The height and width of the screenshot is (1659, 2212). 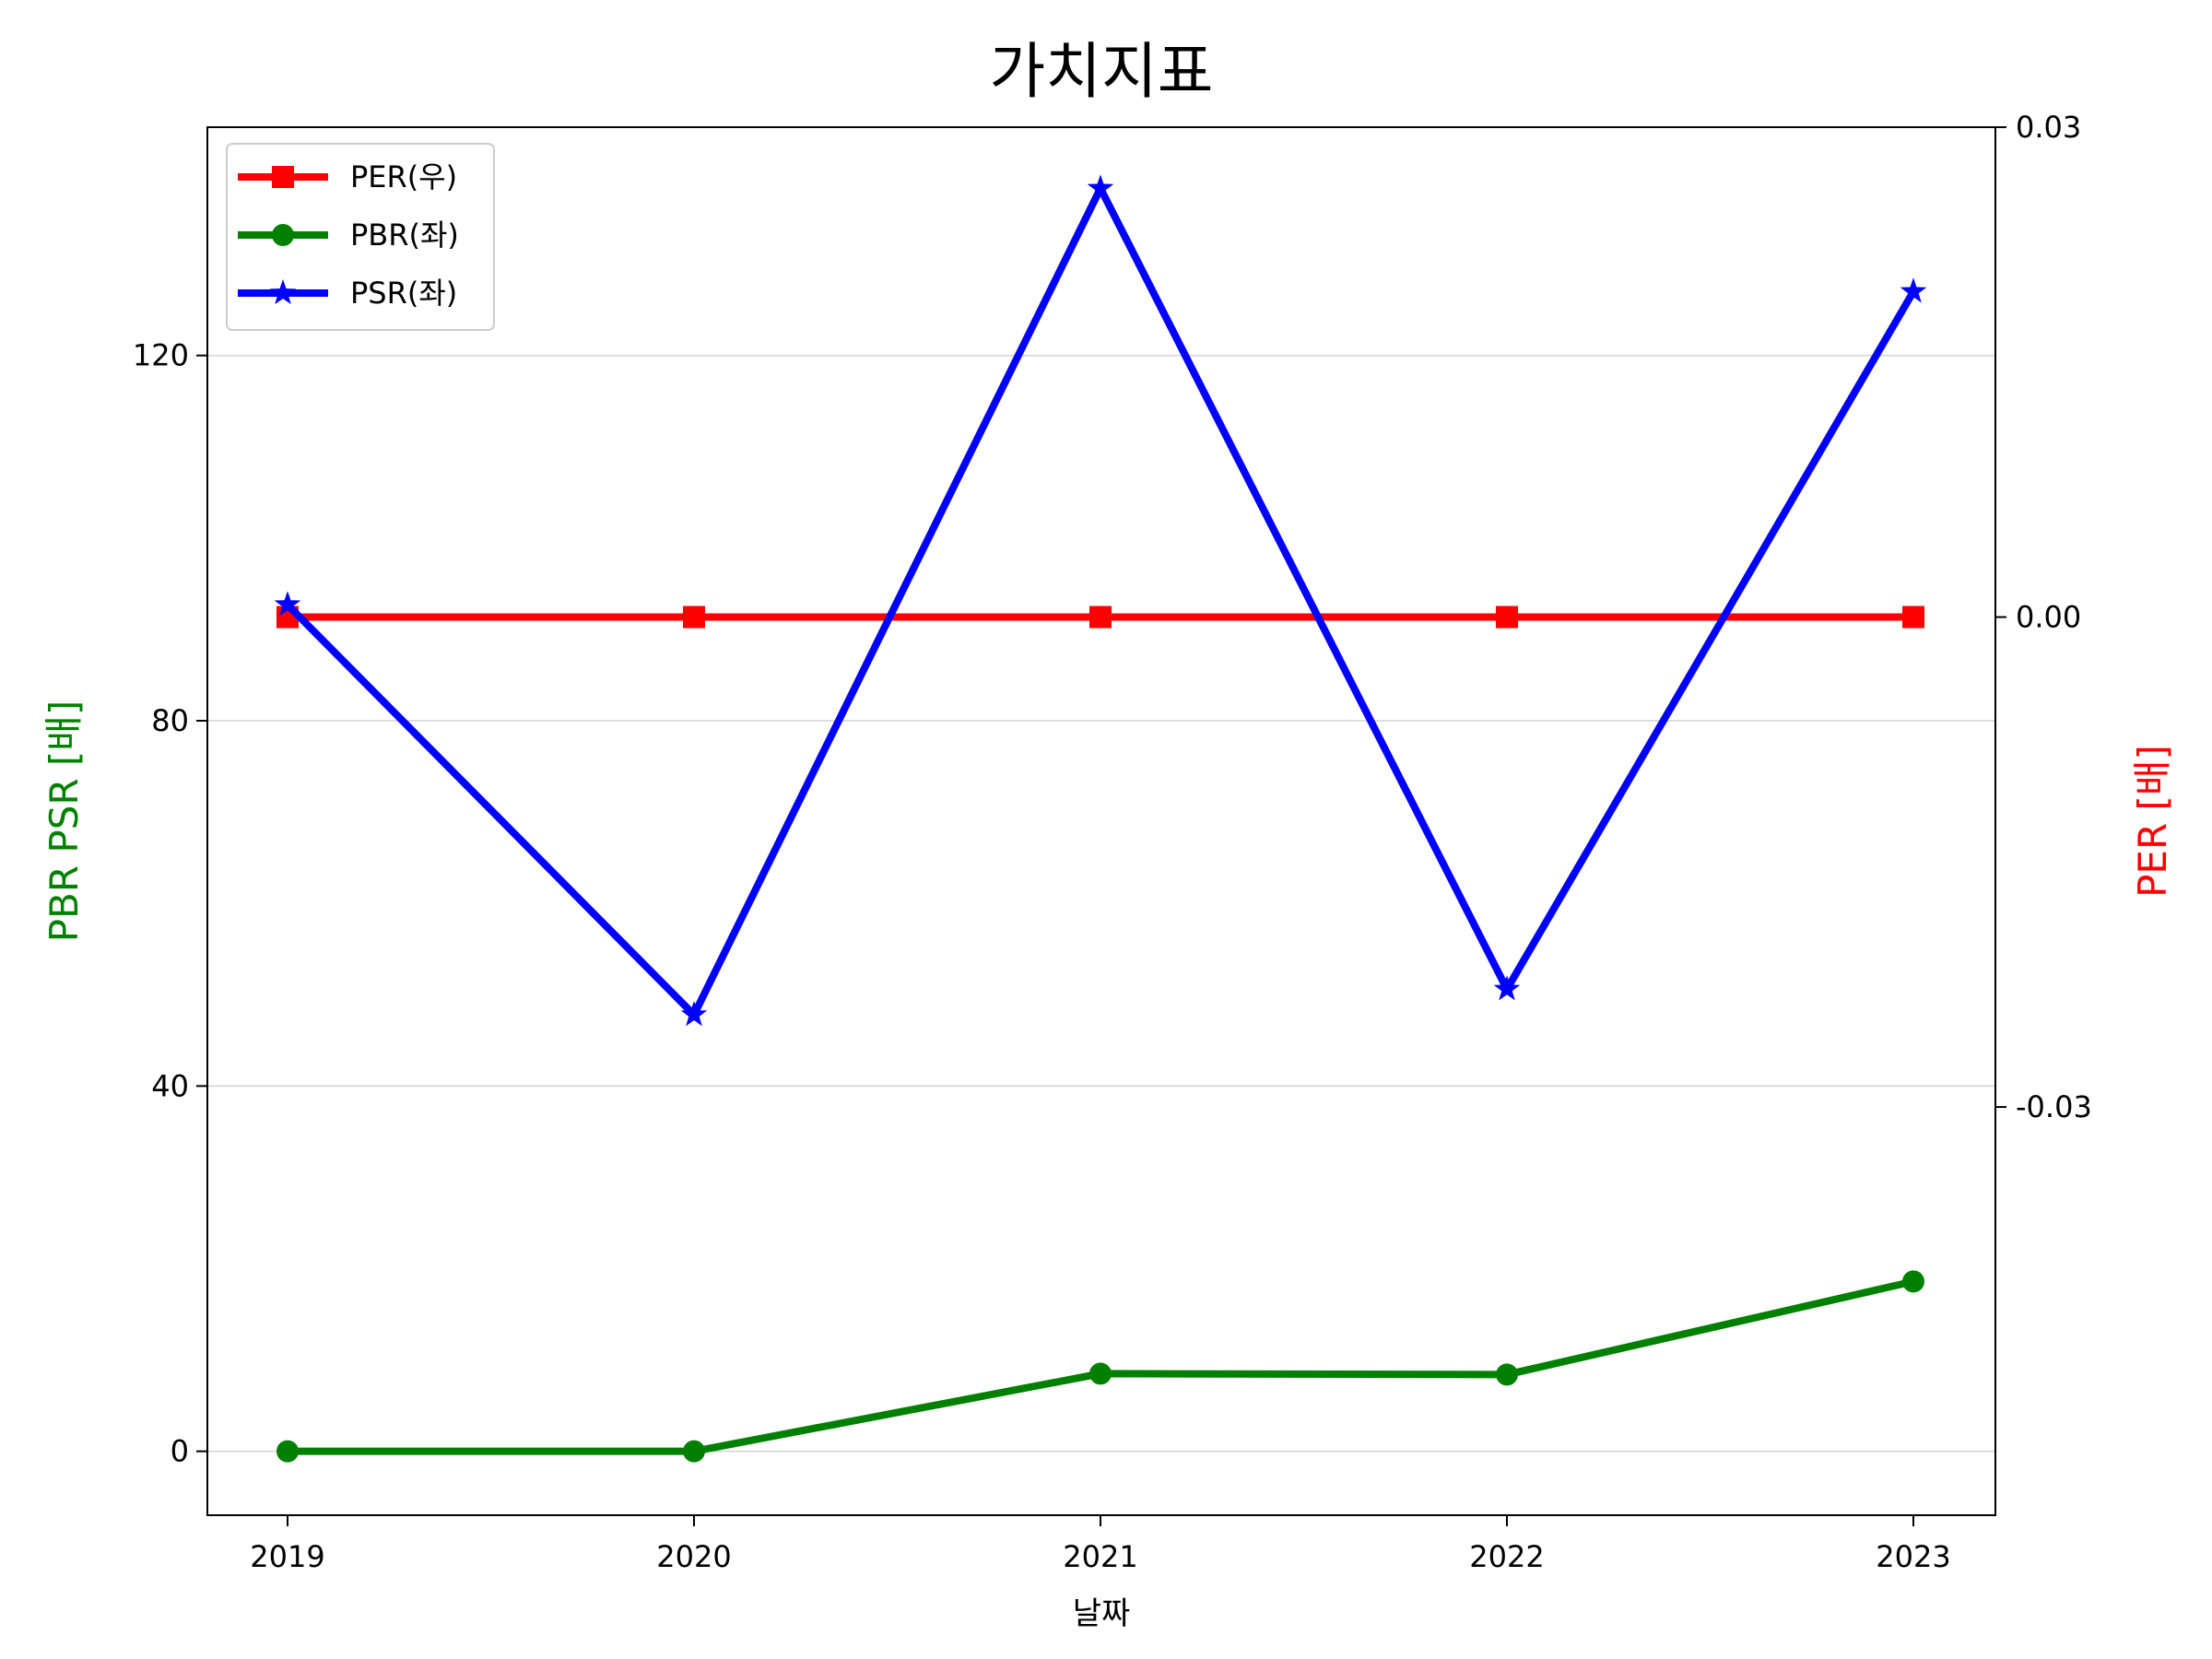 I want to click on x-tick-label: 2019, so click(x=287, y=1556).